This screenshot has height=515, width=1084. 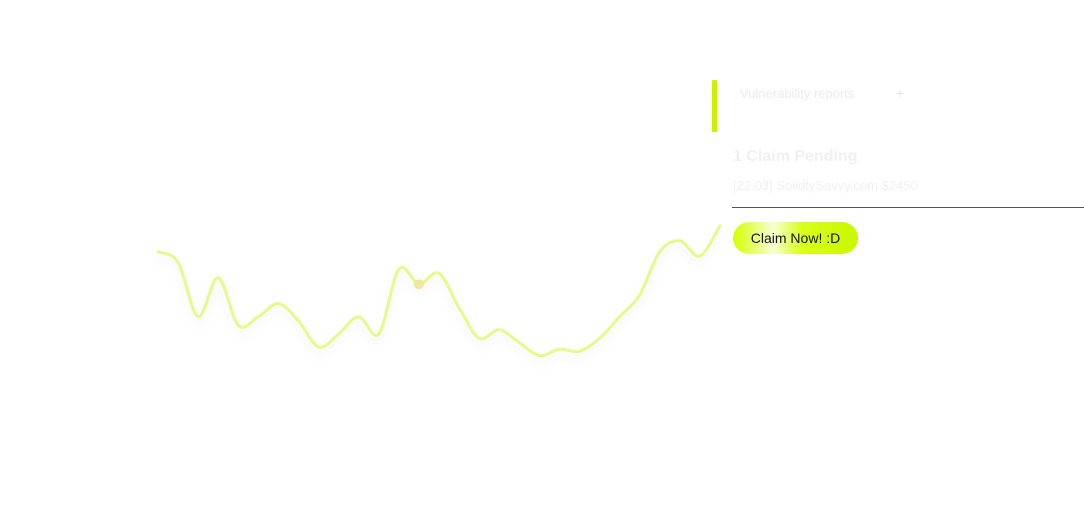 I want to click on active-tab-indicator, so click(x=714, y=106).